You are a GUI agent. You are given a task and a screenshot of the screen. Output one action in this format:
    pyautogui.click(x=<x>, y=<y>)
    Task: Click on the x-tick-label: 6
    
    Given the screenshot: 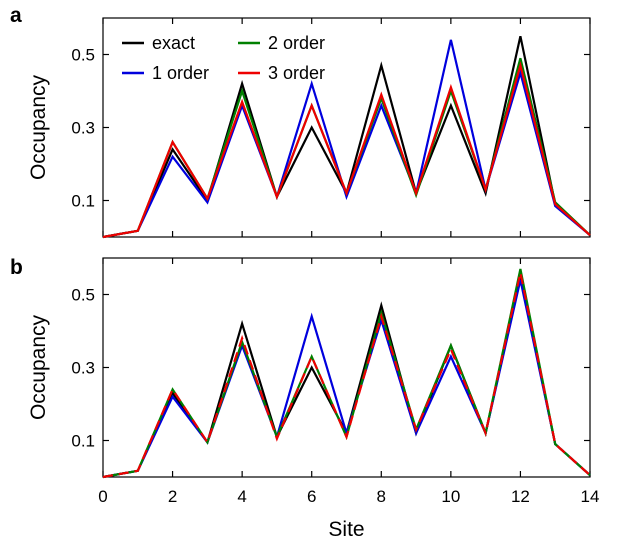 What is the action you would take?
    pyautogui.click(x=311, y=496)
    